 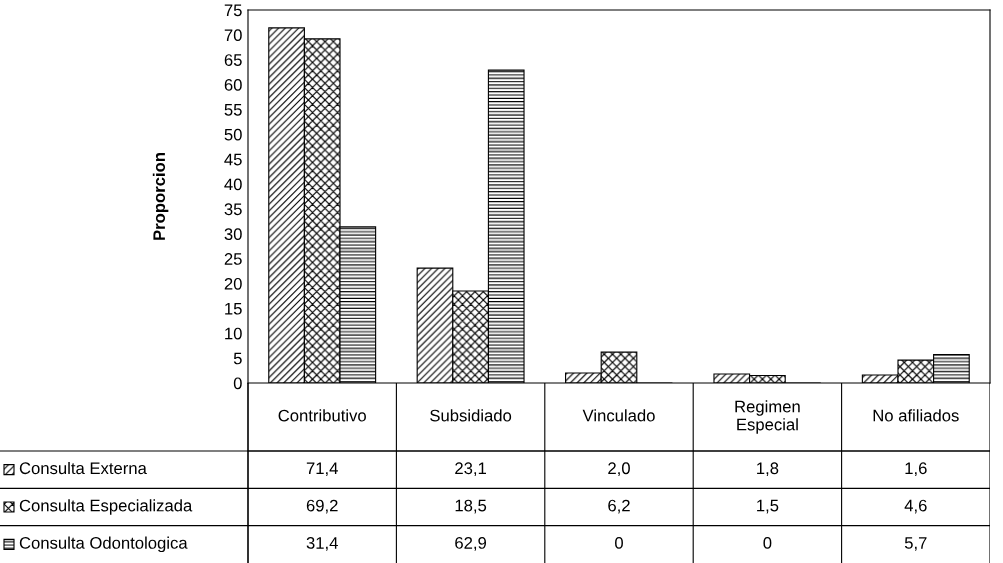 What do you see at coordinates (471, 506) in the screenshot?
I see `data-label: 18,5` at bounding box center [471, 506].